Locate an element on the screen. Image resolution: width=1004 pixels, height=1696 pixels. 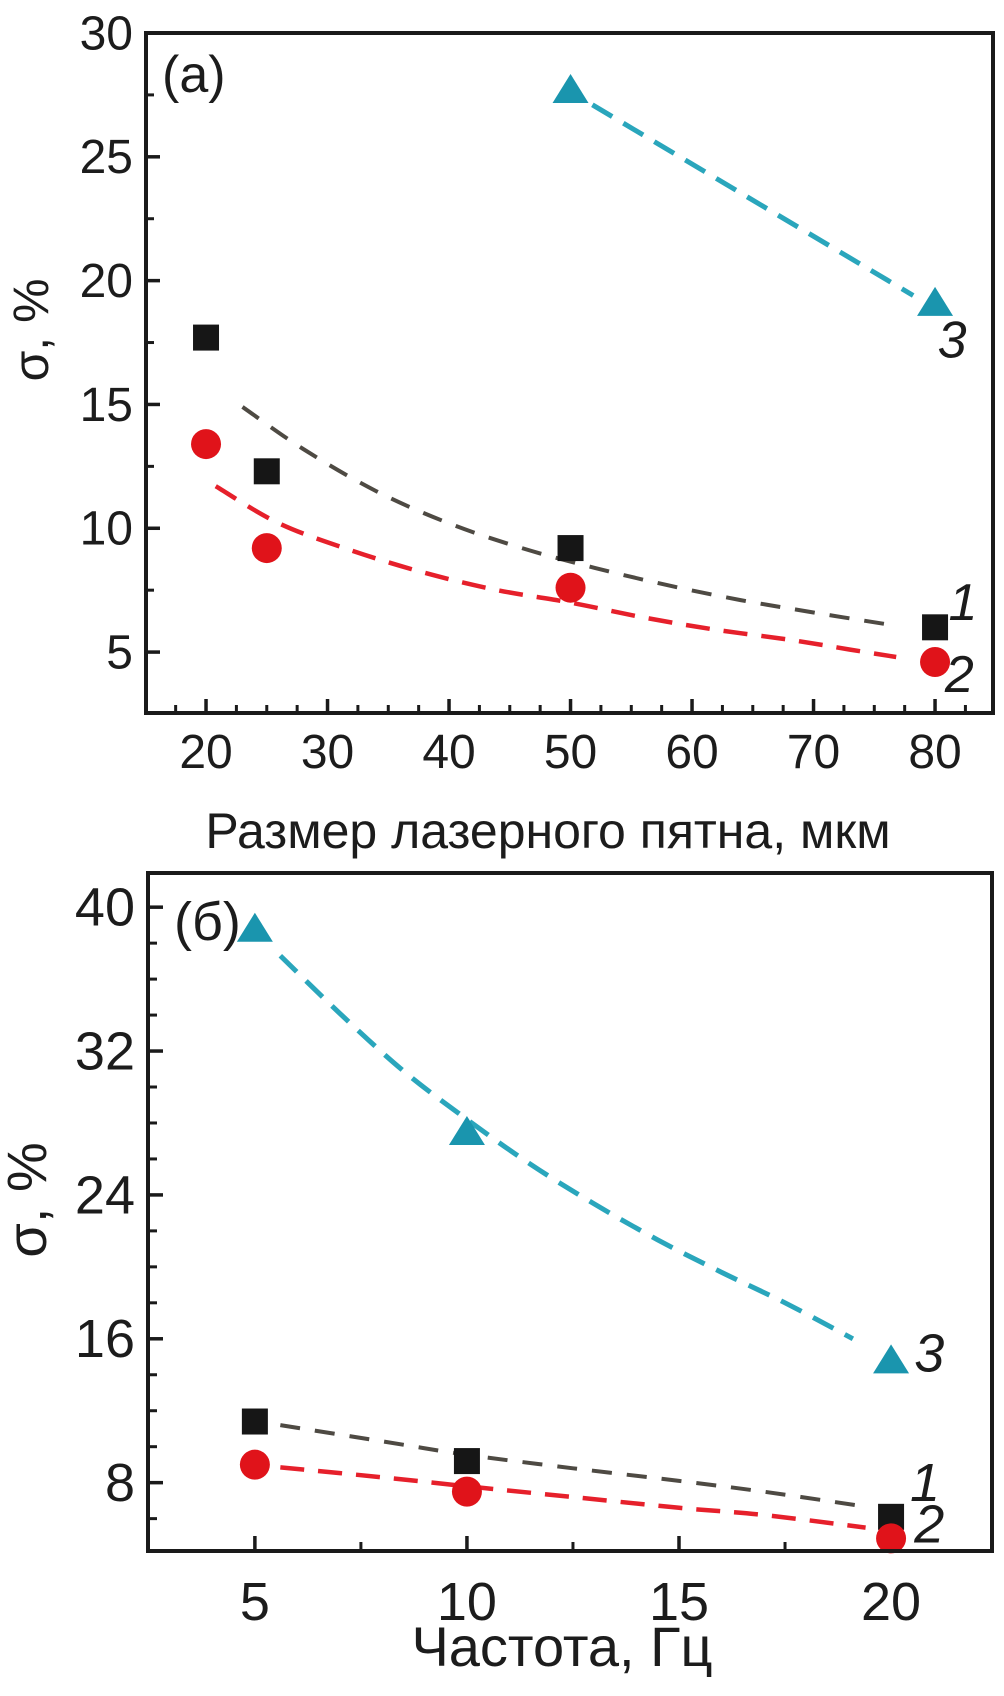
x-tick-label: 5 is located at coordinates (255, 1602).